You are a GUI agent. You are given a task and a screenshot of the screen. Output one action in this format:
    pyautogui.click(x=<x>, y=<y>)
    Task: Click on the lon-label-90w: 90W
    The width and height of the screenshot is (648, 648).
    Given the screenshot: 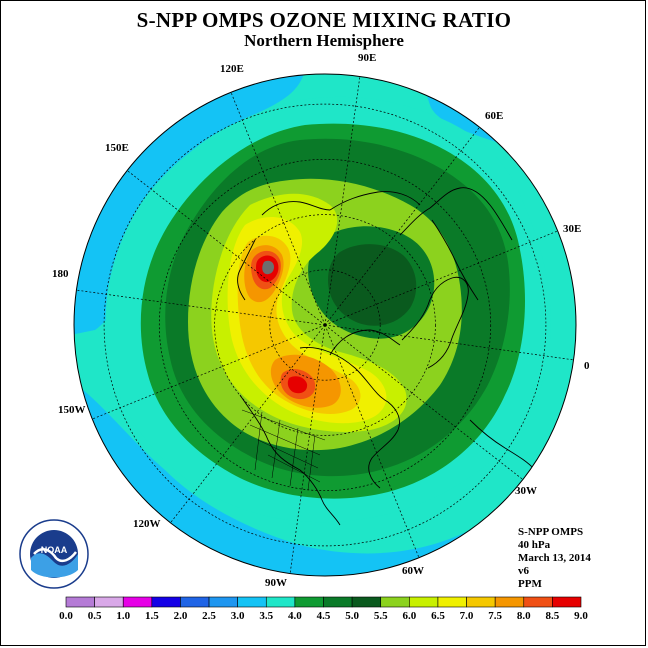 What is the action you would take?
    pyautogui.click(x=276, y=583)
    